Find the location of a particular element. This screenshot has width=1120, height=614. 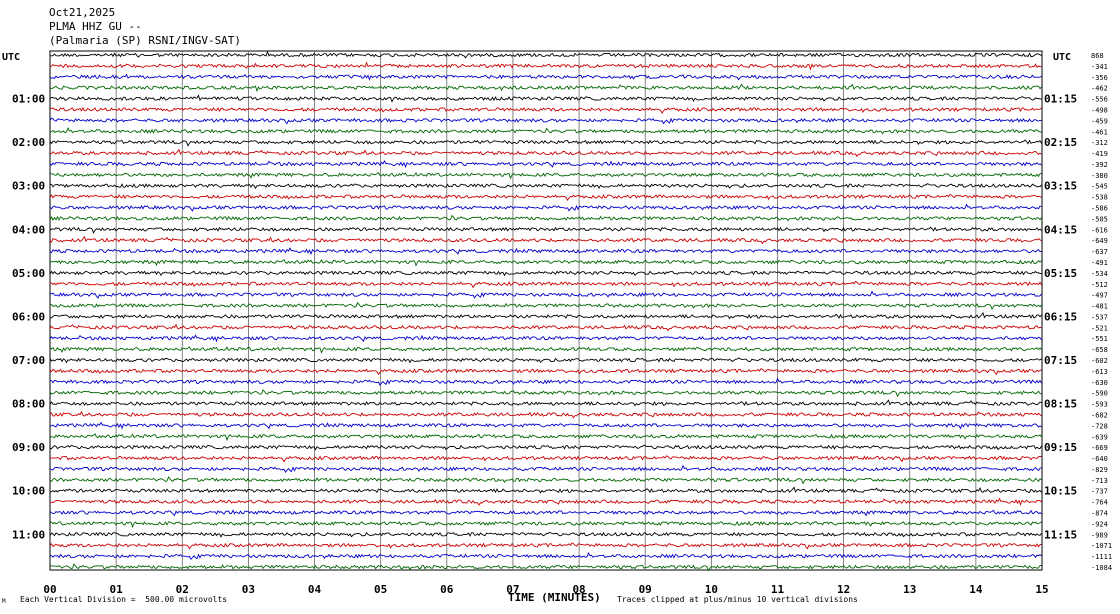

trace-offset-label: -737 is located at coordinates (1099, 492).